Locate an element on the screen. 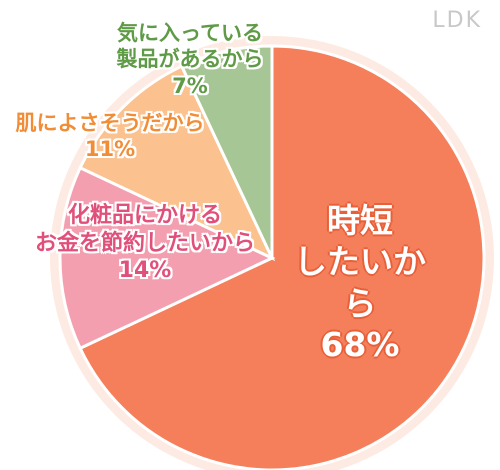 This screenshot has width=500, height=470. slice-value-label: 68% is located at coordinates (360, 344).